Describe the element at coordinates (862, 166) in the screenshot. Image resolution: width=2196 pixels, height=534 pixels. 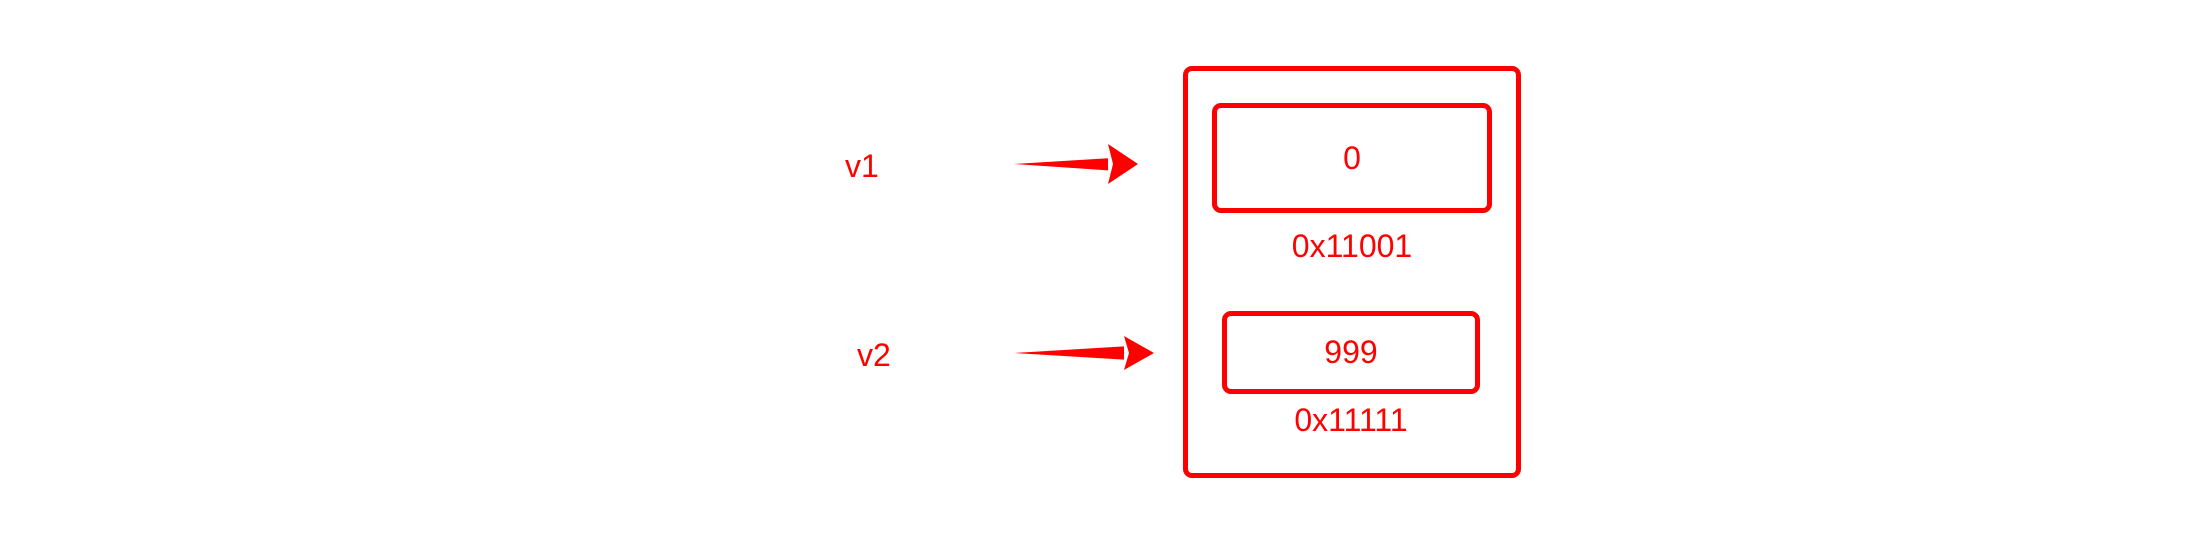
I see `variable-label-v1: v1` at that location.